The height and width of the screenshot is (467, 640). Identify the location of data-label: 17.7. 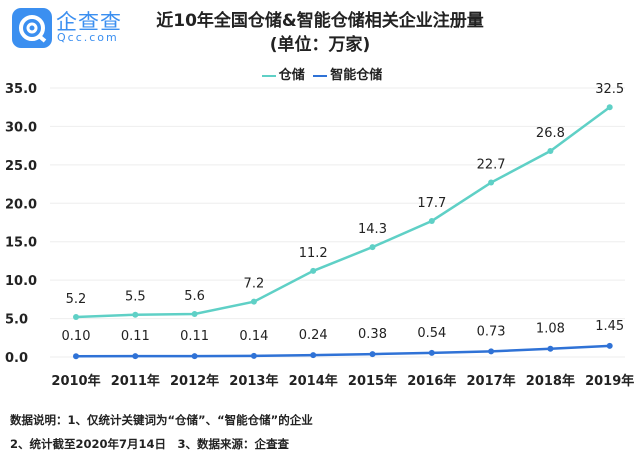
(431, 203).